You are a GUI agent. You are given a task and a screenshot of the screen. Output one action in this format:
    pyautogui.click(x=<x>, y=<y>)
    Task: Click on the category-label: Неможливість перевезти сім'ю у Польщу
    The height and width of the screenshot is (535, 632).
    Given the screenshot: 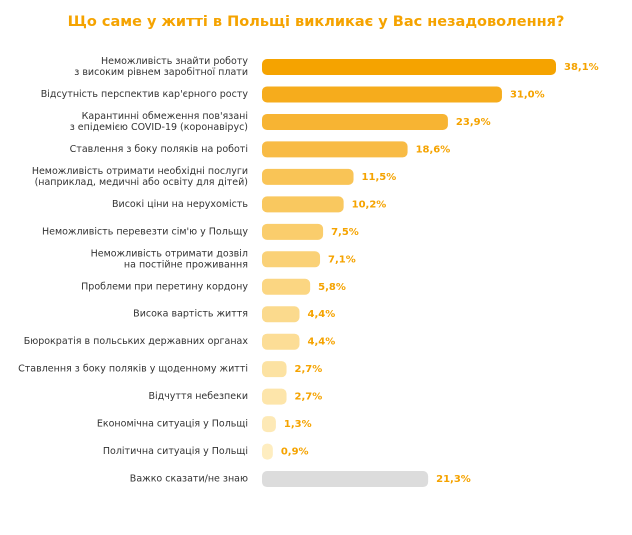 What is the action you would take?
    pyautogui.click(x=145, y=231)
    